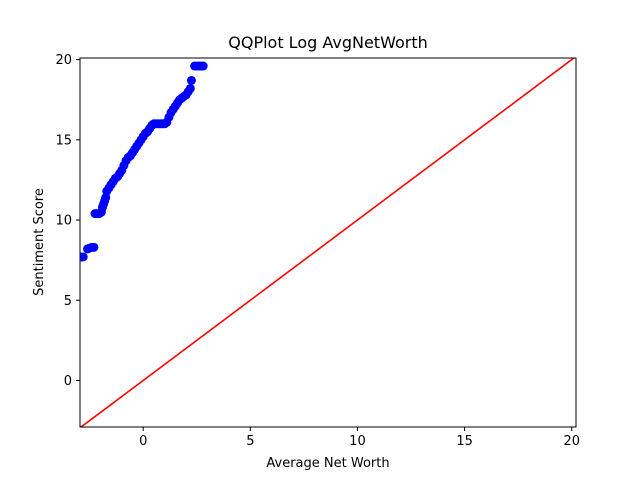 This screenshot has height=480, width=640. What do you see at coordinates (143, 441) in the screenshot?
I see `x-tick-label: 0` at bounding box center [143, 441].